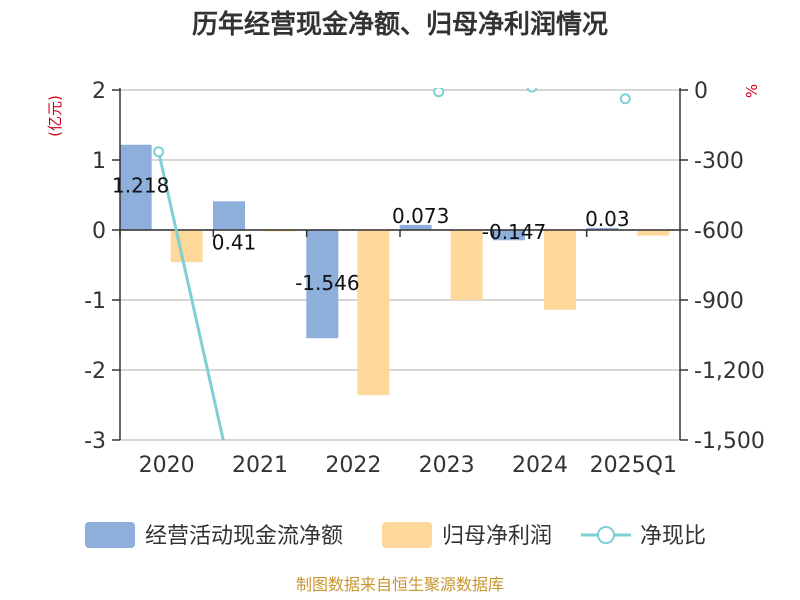 The width and height of the screenshot is (800, 600). I want to click on left-tick-label: -1, so click(95, 301).